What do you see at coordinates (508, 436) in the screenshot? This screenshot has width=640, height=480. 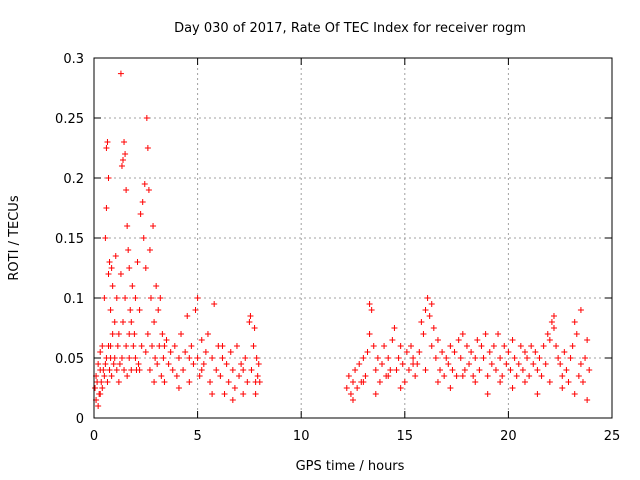 I see `x-tick-label: 20` at bounding box center [508, 436].